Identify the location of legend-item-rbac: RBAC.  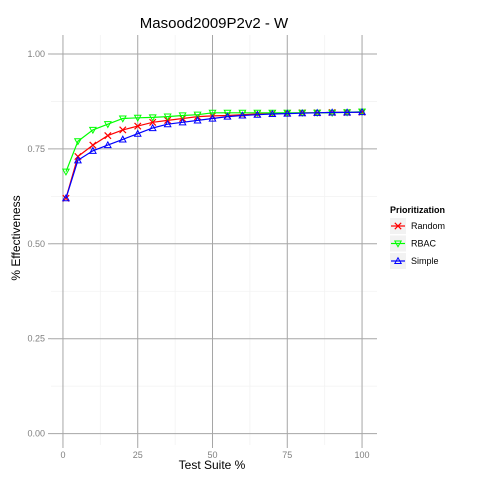
(413, 243).